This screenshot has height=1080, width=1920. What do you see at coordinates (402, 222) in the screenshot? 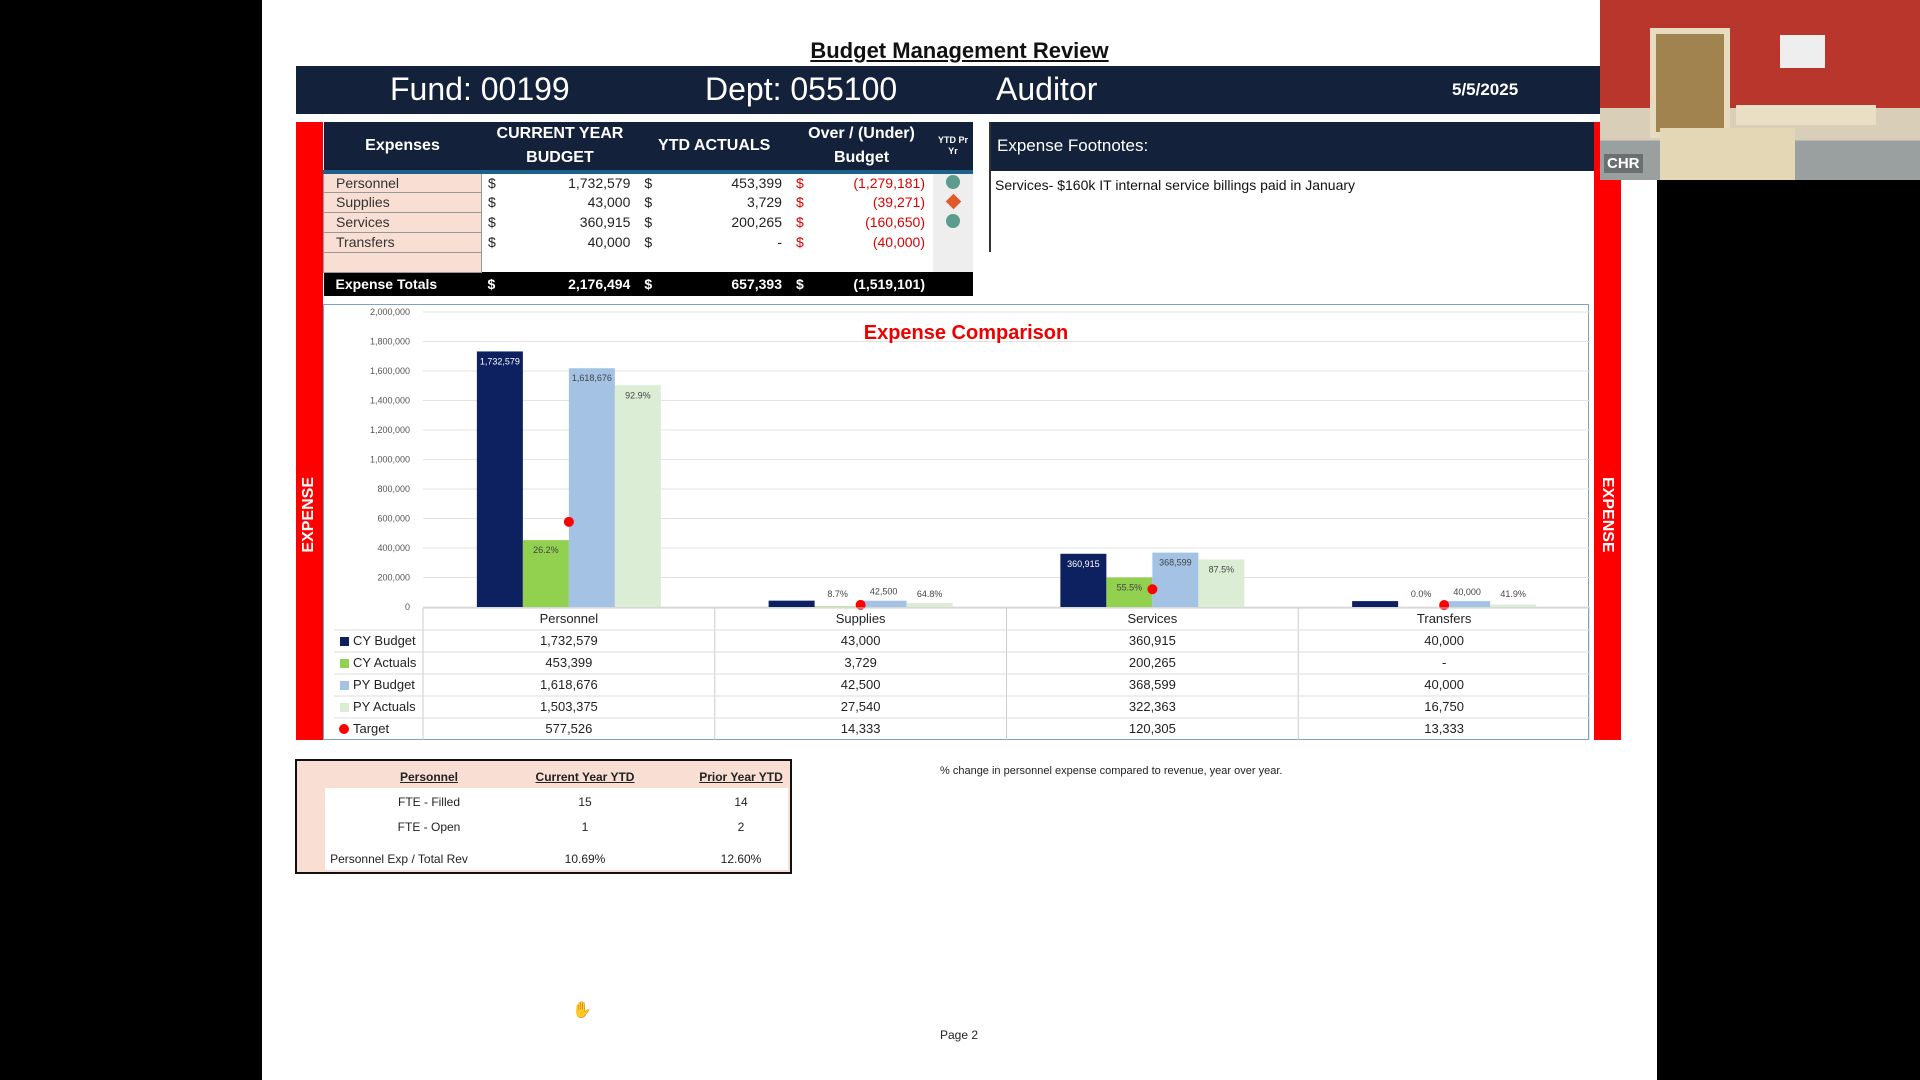
I see `expense-category: Services` at bounding box center [402, 222].